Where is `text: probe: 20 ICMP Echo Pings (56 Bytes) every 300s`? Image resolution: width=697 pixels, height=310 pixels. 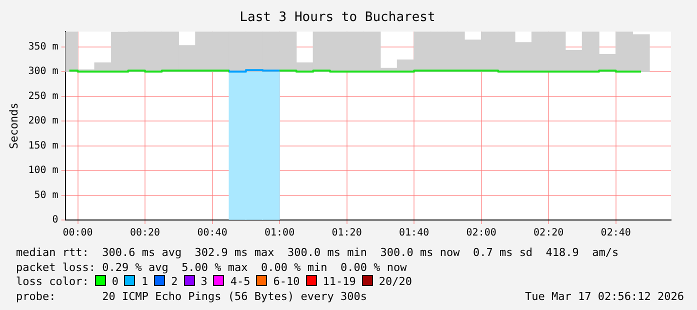
text: probe: 20 ICMP Echo Pings (56 Bytes) every 300s is located at coordinates (191, 296).